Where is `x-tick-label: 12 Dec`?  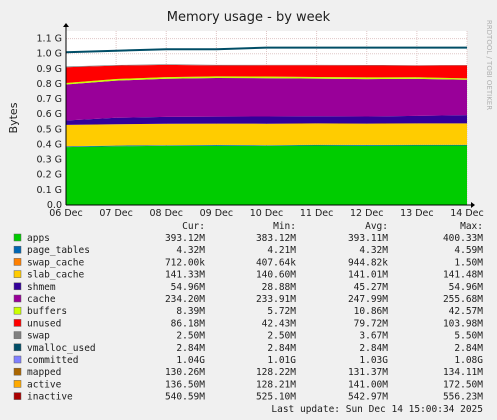 x-tick-label: 12 Dec is located at coordinates (367, 213).